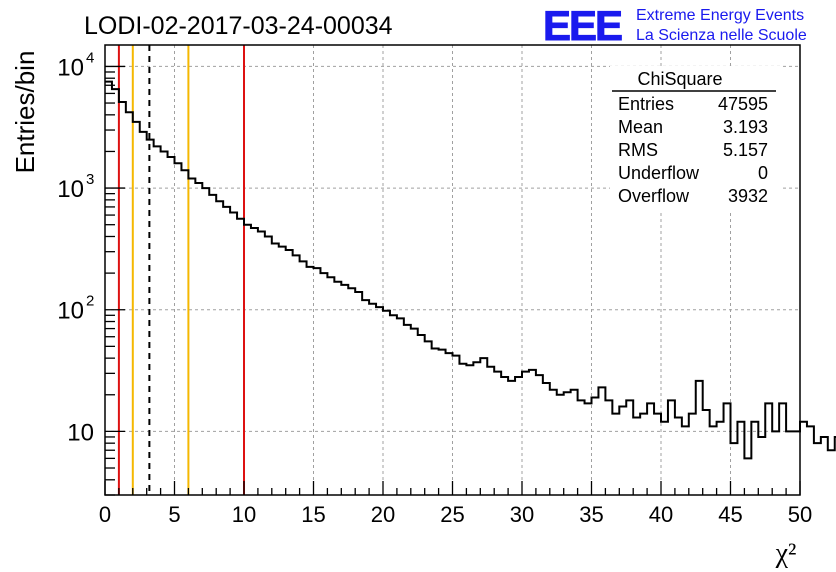 Image resolution: width=836 pixels, height=572 pixels. What do you see at coordinates (90, 57) in the screenshot?
I see `y-tick-exponent: 4` at bounding box center [90, 57].